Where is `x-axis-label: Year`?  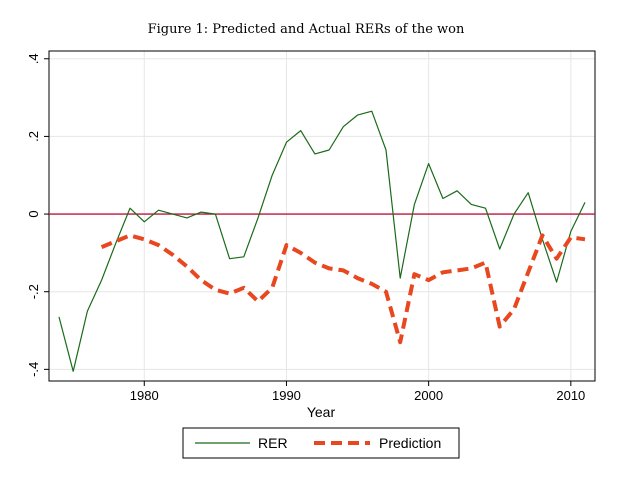 x-axis-label: Year is located at coordinates (321, 412).